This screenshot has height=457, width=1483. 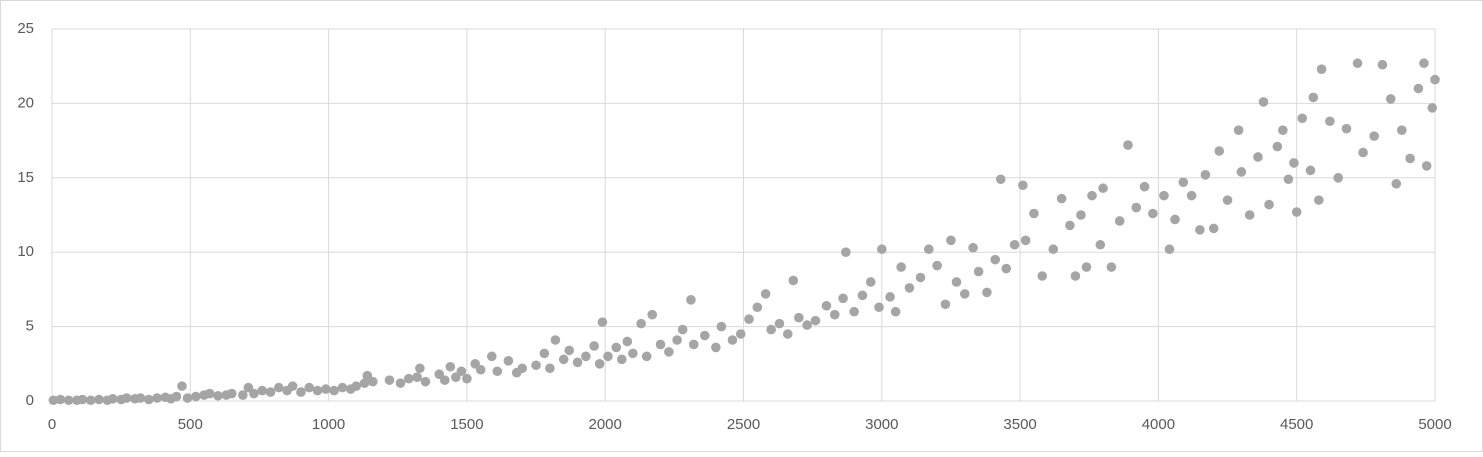 What do you see at coordinates (1434, 424) in the screenshot?
I see `x-tick-label: 5000` at bounding box center [1434, 424].